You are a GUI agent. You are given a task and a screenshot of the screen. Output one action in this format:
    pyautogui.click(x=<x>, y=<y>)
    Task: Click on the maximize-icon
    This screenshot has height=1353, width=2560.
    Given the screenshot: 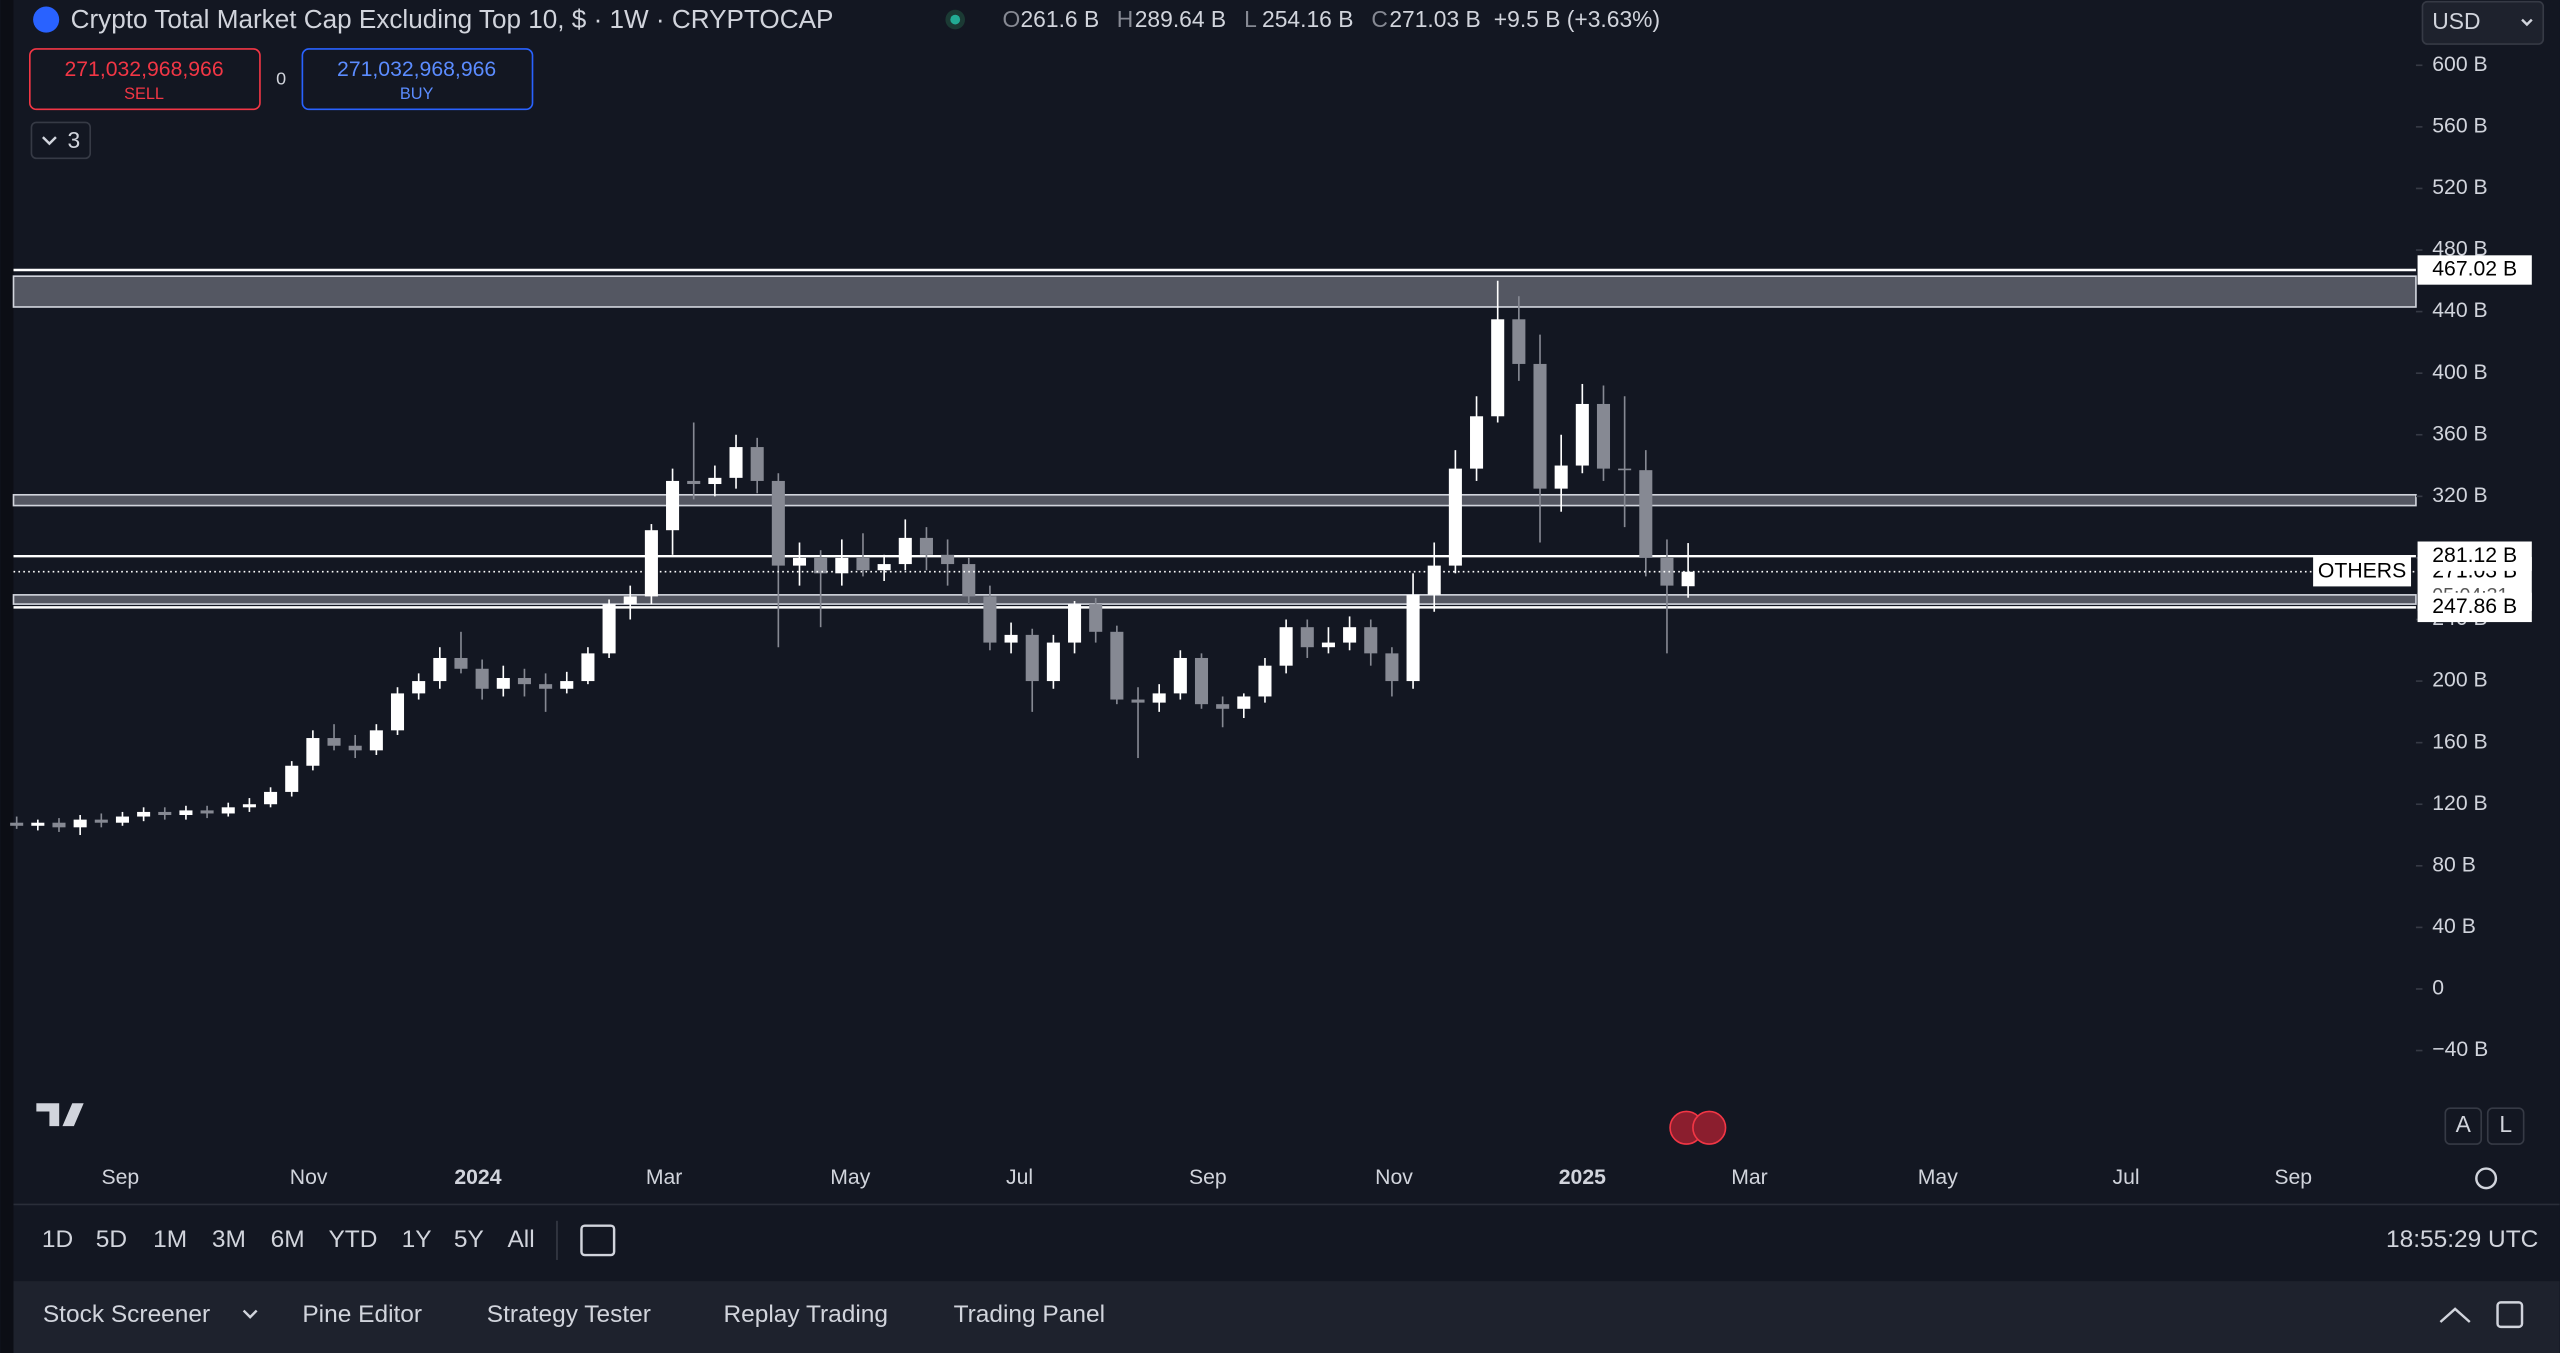 What is the action you would take?
    pyautogui.click(x=2510, y=1315)
    